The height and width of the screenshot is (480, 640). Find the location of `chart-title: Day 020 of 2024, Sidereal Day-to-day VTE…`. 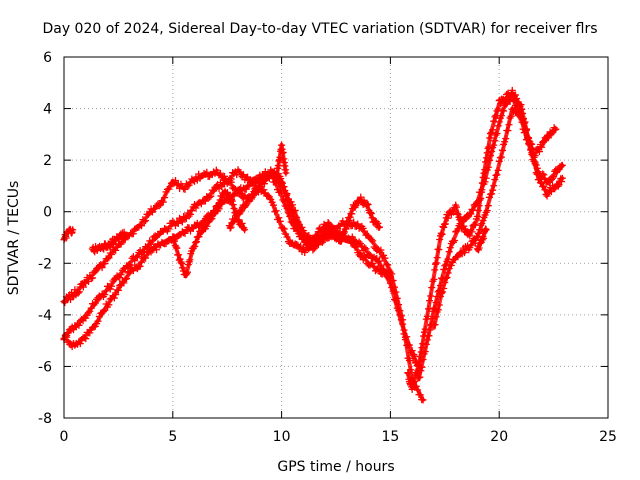

chart-title: Day 020 of 2024, Sidereal Day-to-day VTE… is located at coordinates (319, 29).